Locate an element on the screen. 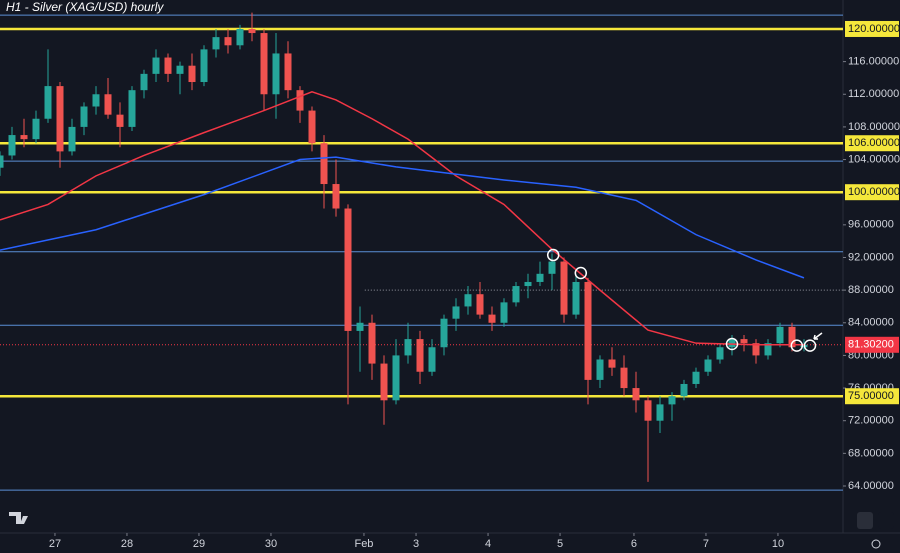 This screenshot has height=553, width=900. settings-button is located at coordinates (876, 544).